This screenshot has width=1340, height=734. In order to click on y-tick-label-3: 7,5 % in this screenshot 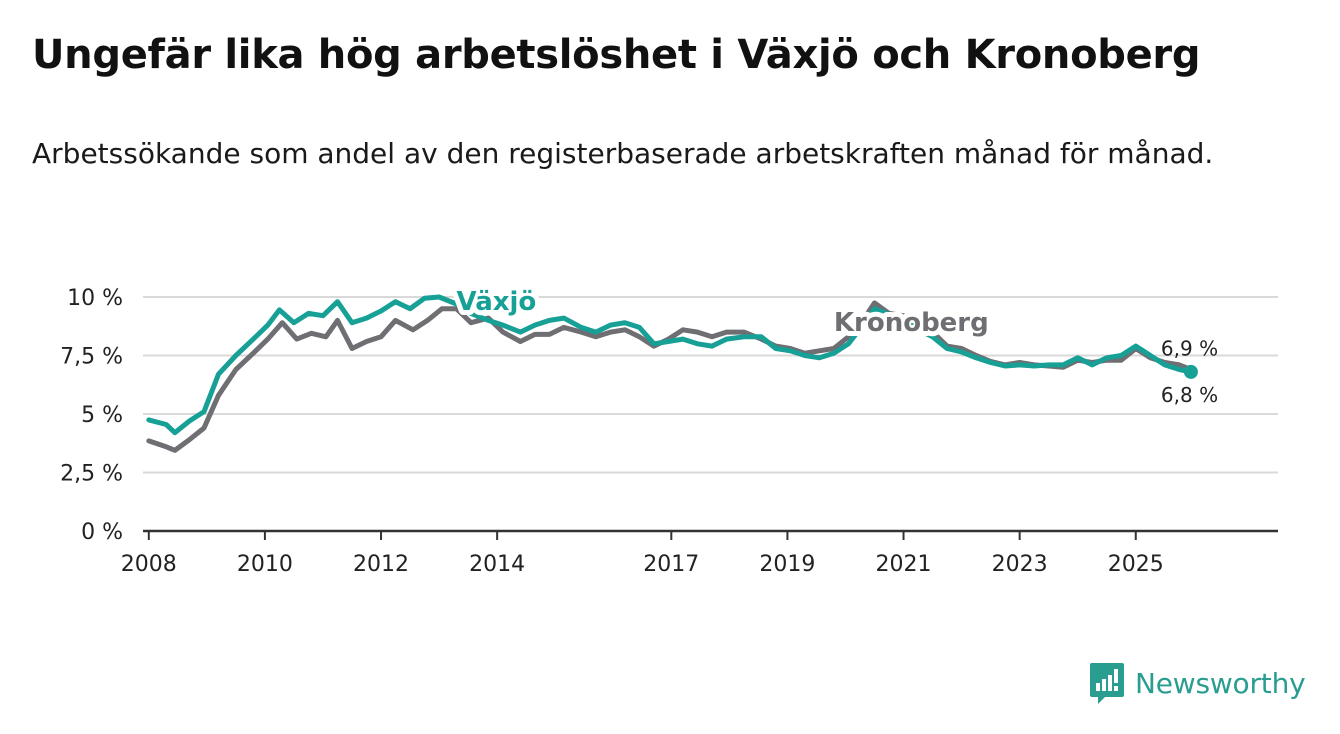, I will do `click(91, 357)`.